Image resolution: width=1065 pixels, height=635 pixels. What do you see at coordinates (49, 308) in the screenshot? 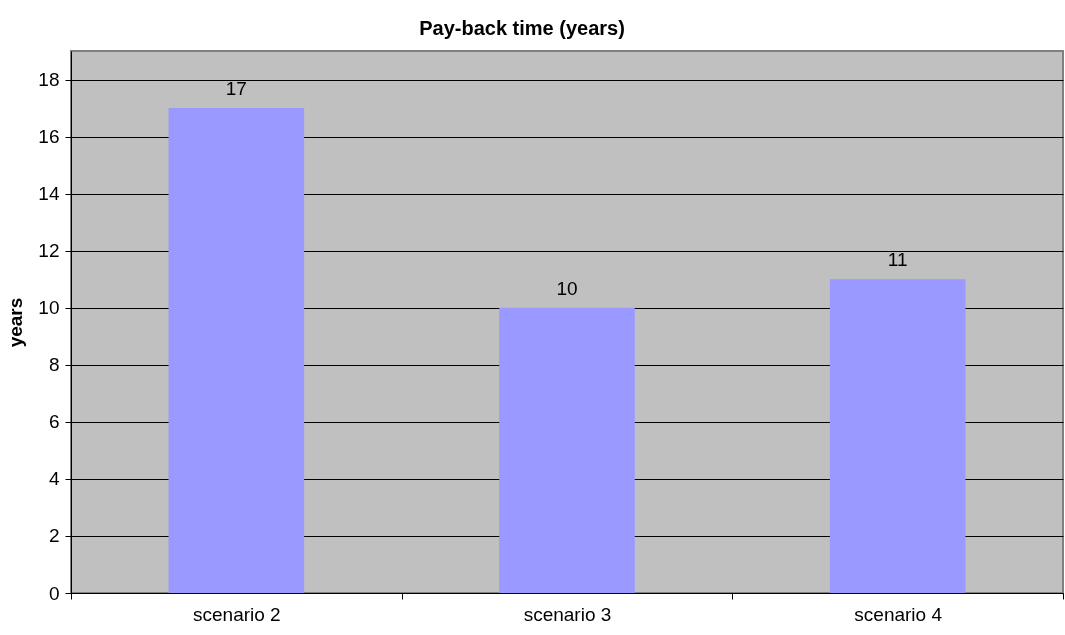
I see `y-tick-label: 10` at bounding box center [49, 308].